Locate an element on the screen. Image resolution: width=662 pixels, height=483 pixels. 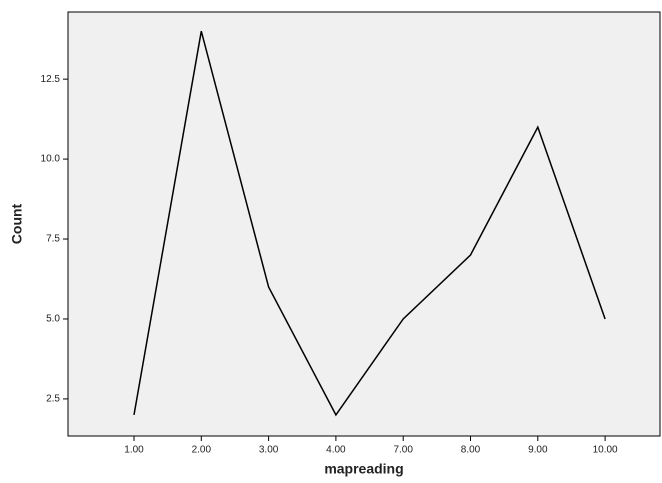
y-tick-label: 5.0 is located at coordinates (53, 319).